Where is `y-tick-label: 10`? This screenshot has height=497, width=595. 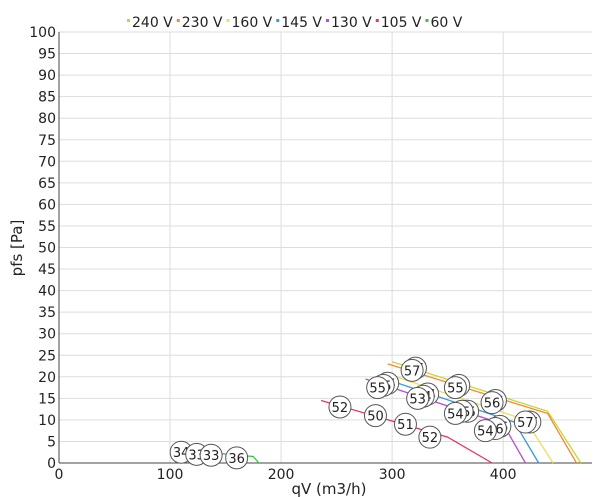 y-tick-label: 10 is located at coordinates (47, 421).